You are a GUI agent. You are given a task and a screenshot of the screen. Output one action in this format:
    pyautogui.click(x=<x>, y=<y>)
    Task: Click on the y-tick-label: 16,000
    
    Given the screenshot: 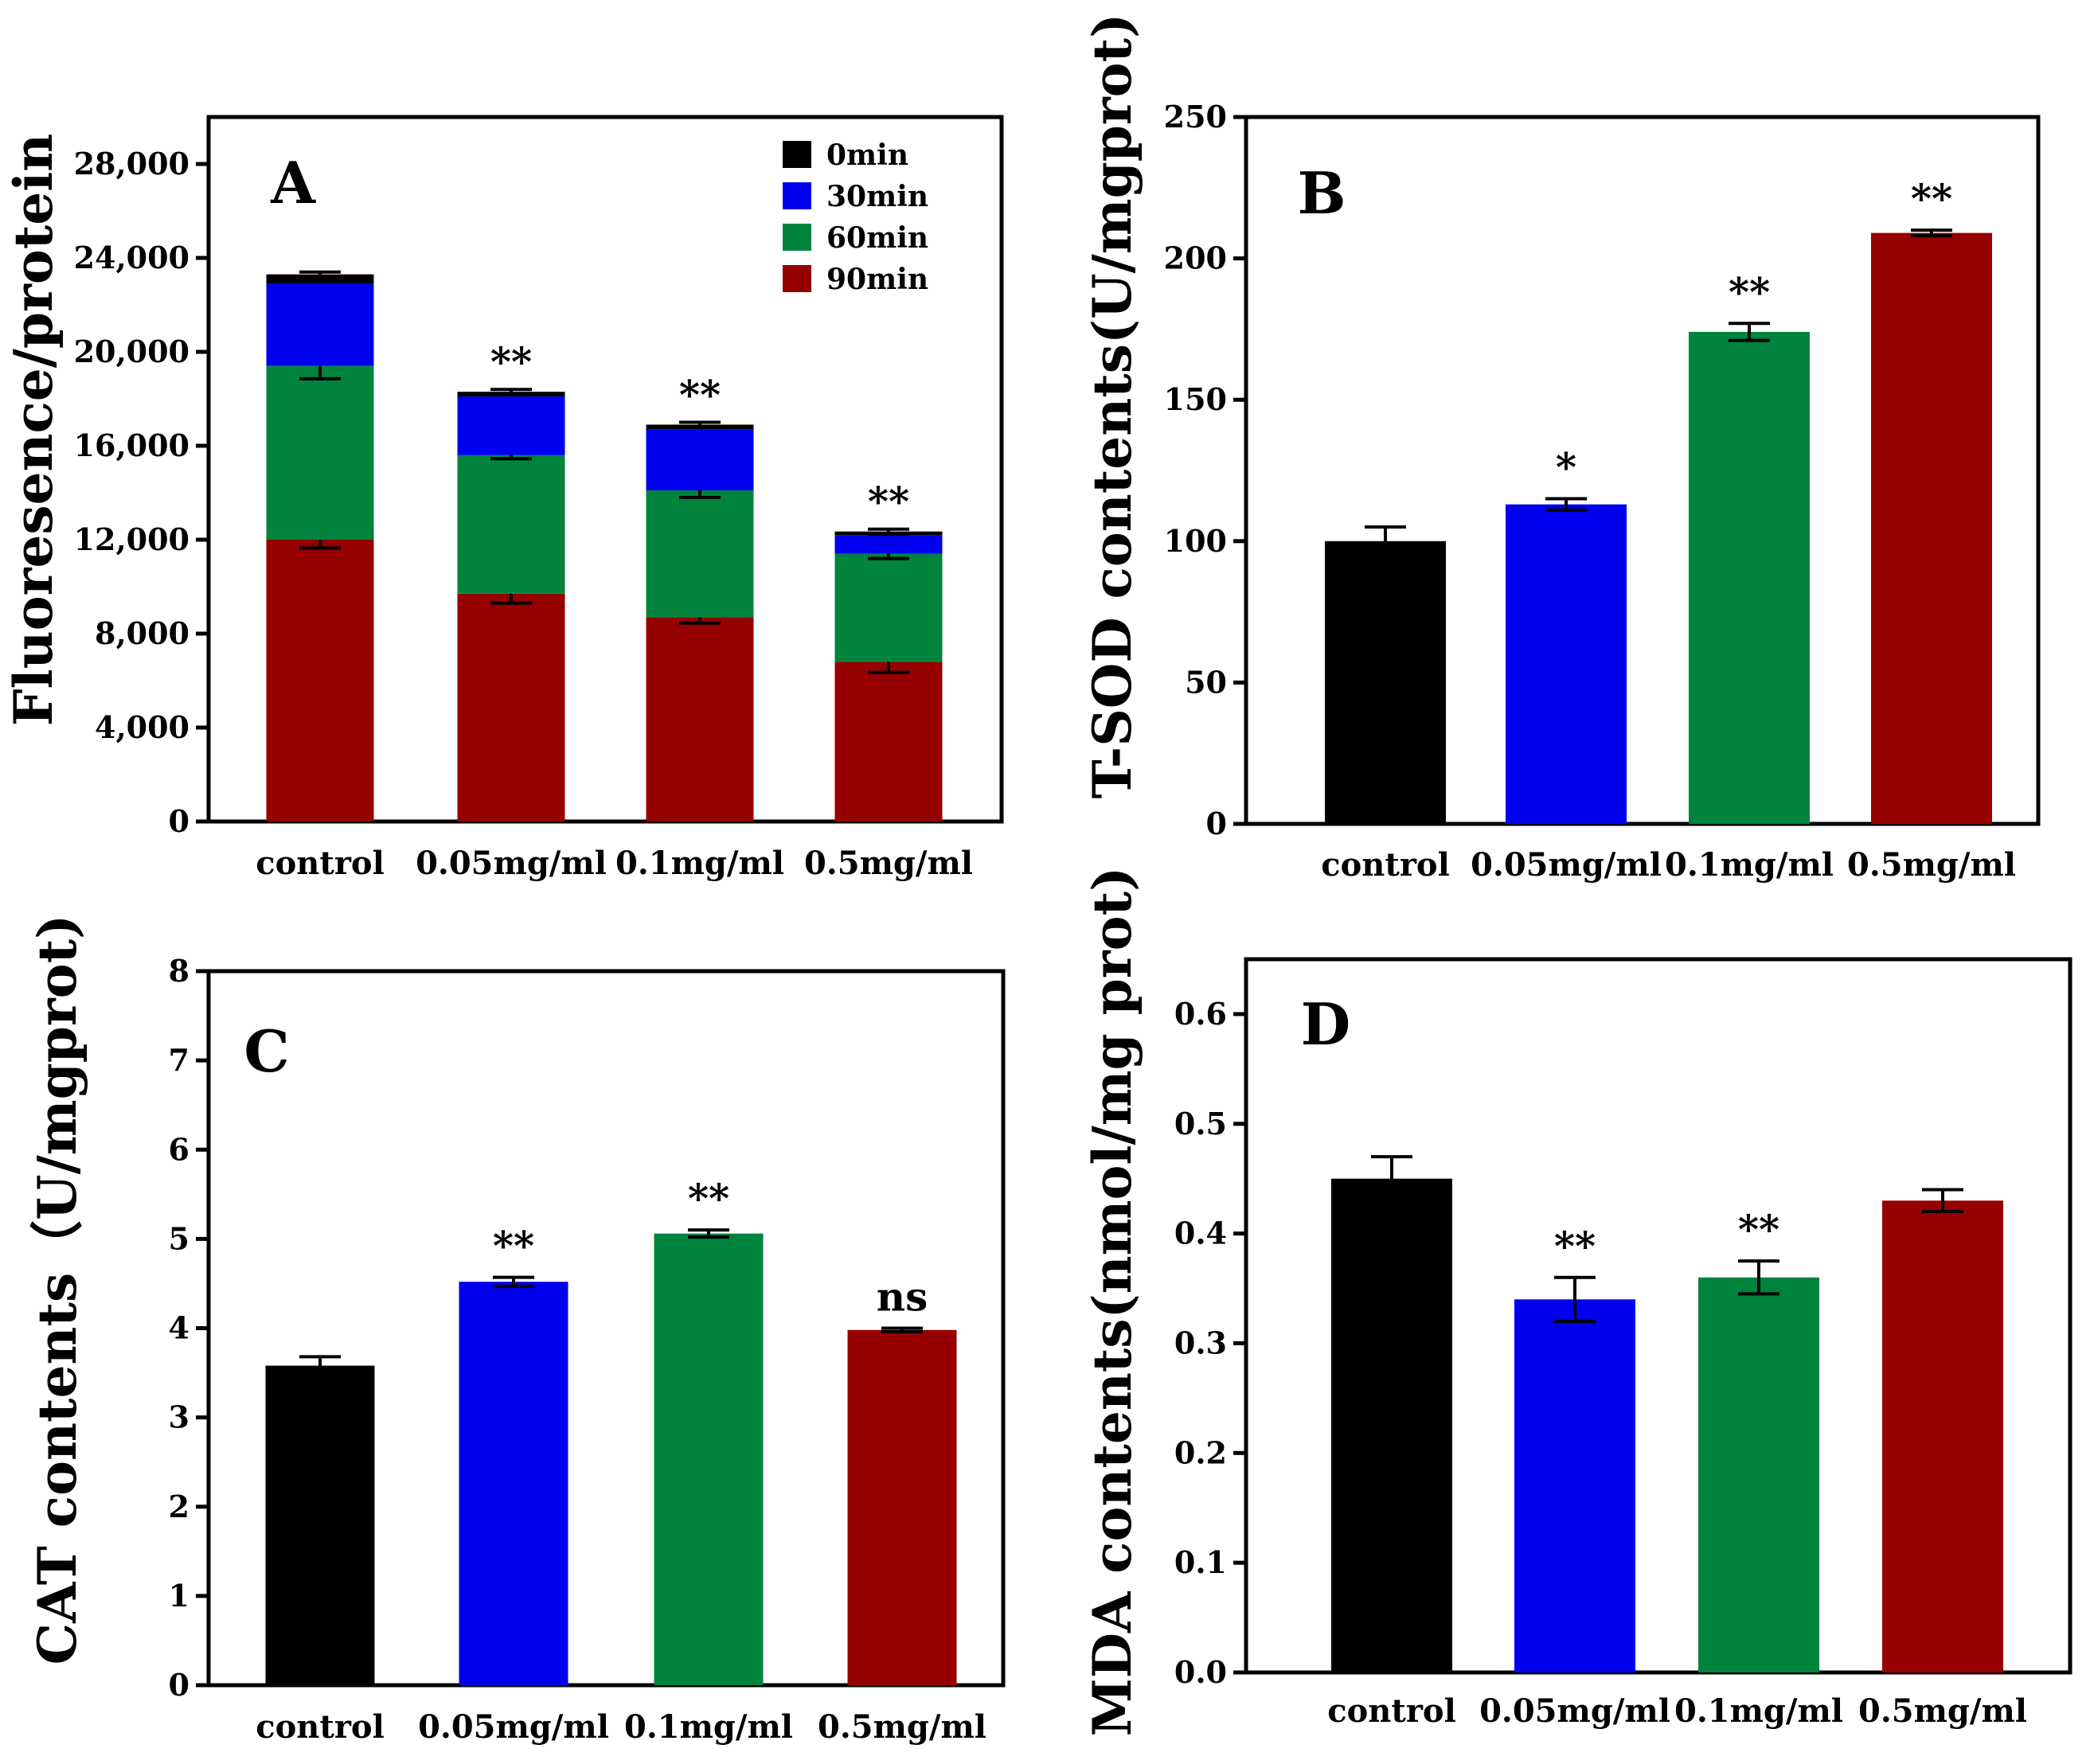 What is the action you would take?
    pyautogui.click(x=131, y=445)
    